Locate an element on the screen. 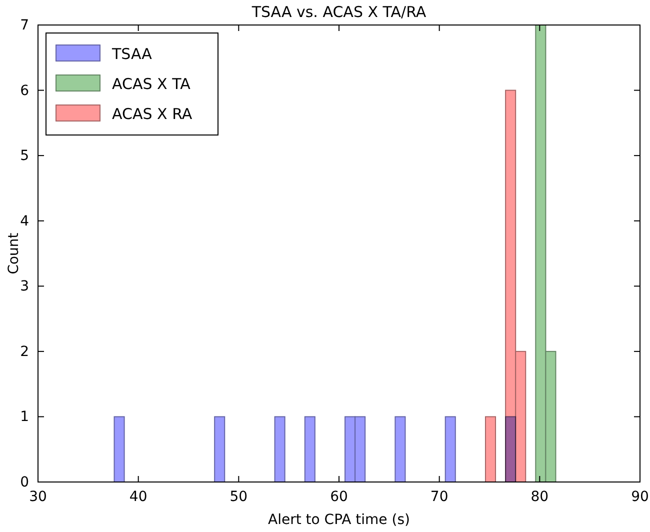 This screenshot has width=650, height=532. legend-label: TSAA is located at coordinates (132, 54).